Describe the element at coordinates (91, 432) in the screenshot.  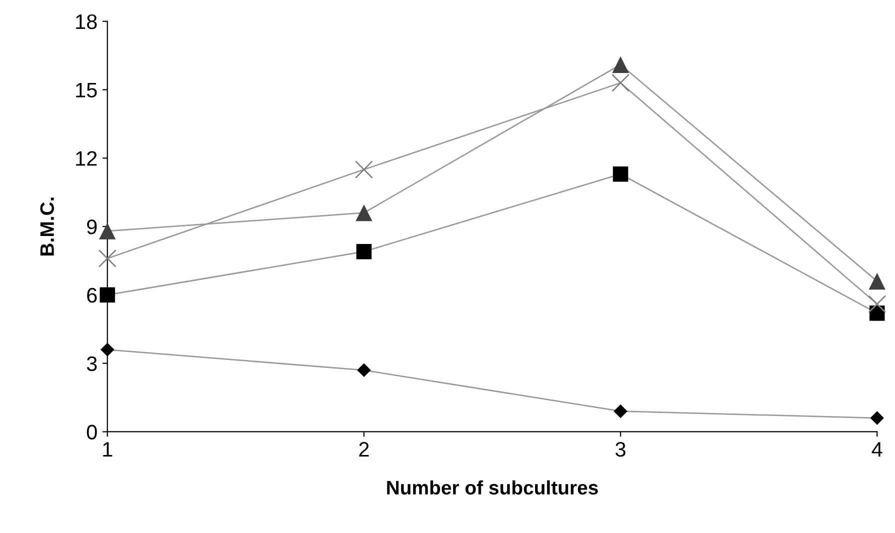
I see `y-tick-label: 0` at that location.